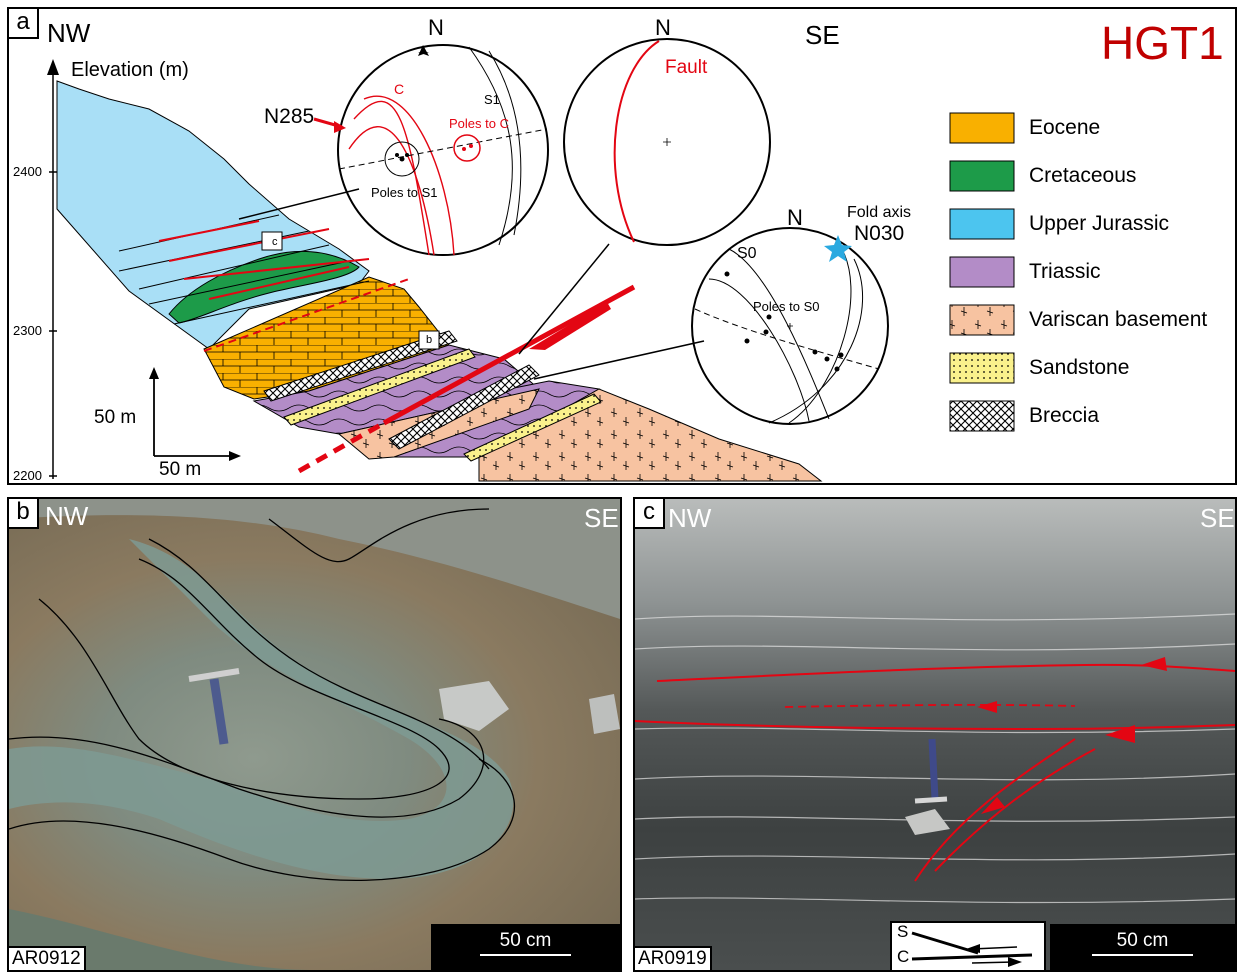  I want to click on sc-fabric-sketch, so click(972, 949).